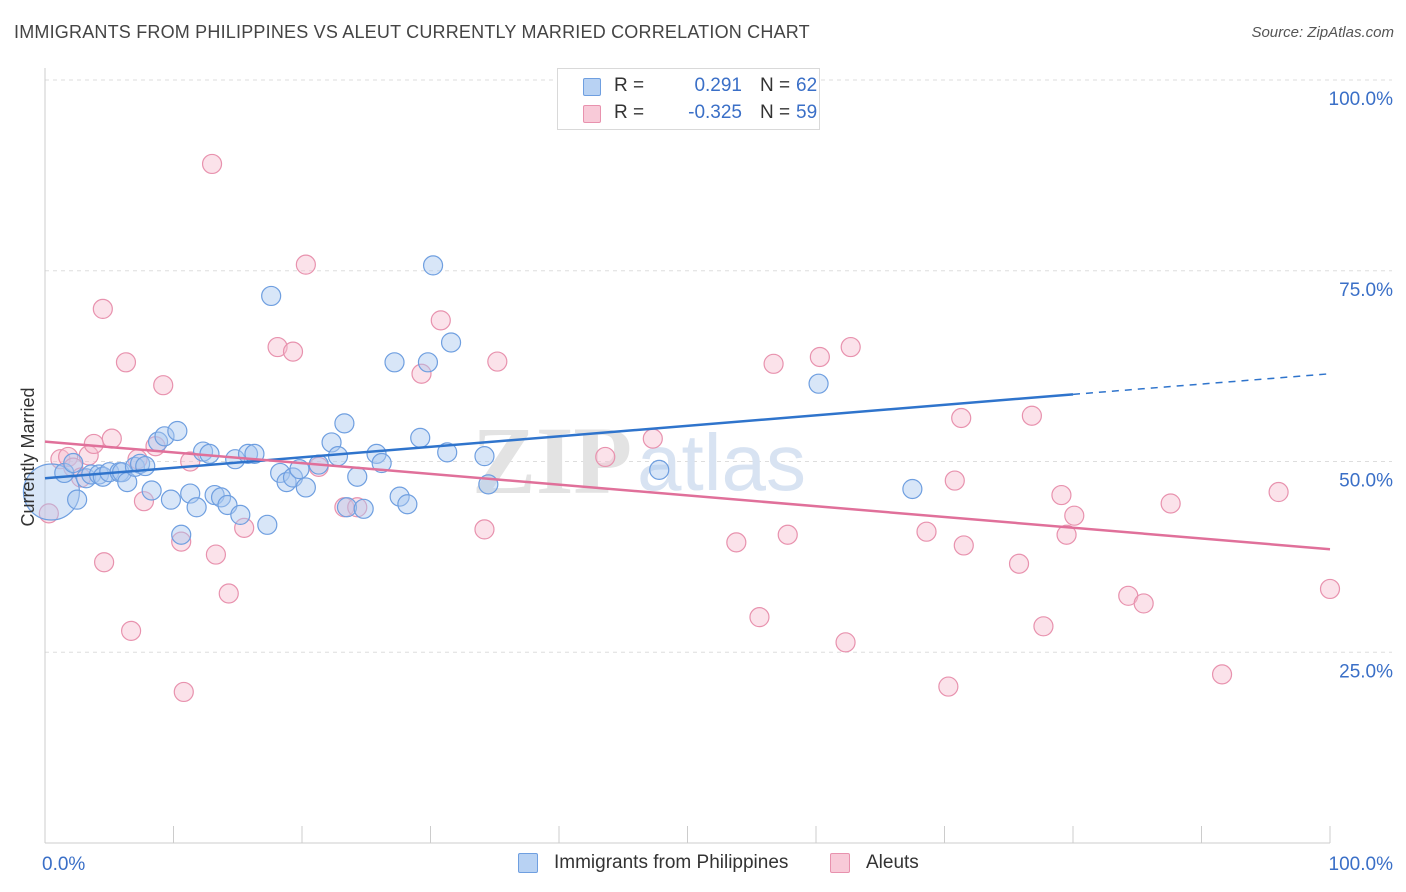 This screenshot has height=892, width=1406. Describe the element at coordinates (63, 864) in the screenshot. I see `x-tick-label: 0.0%` at that location.